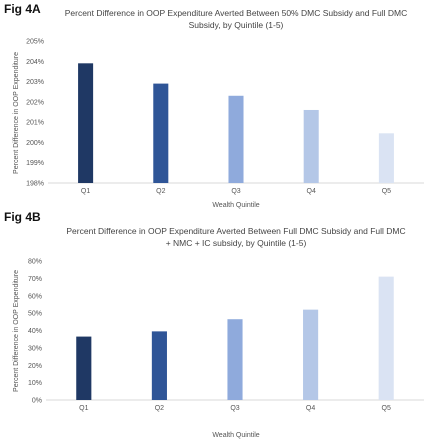 The image size is (432, 440). What do you see at coordinates (236, 243) in the screenshot?
I see `chart-4b-subtitle: + NMC + IC subsidy, by Quintile (1-5)` at bounding box center [236, 243].